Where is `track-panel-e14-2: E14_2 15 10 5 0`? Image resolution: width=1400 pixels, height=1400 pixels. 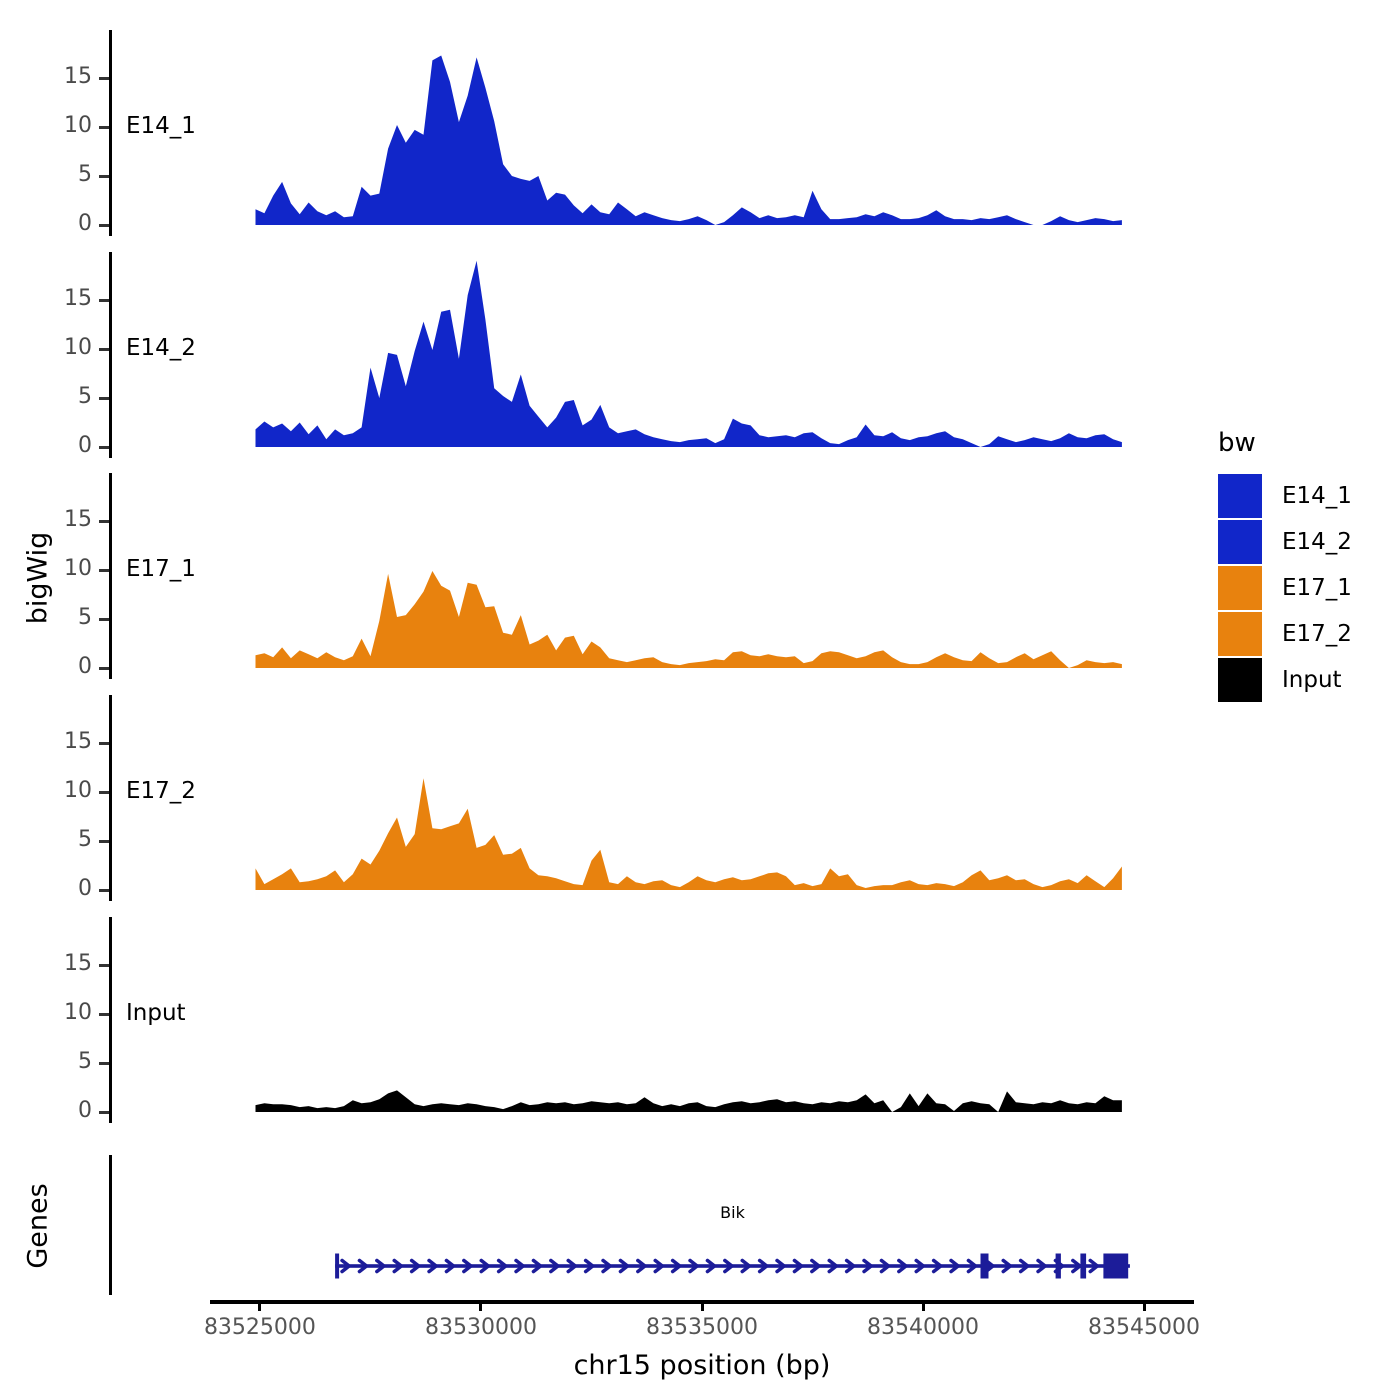
track-panel-e14-2: E14_2 15 10 5 0 is located at coordinates (629, 355).